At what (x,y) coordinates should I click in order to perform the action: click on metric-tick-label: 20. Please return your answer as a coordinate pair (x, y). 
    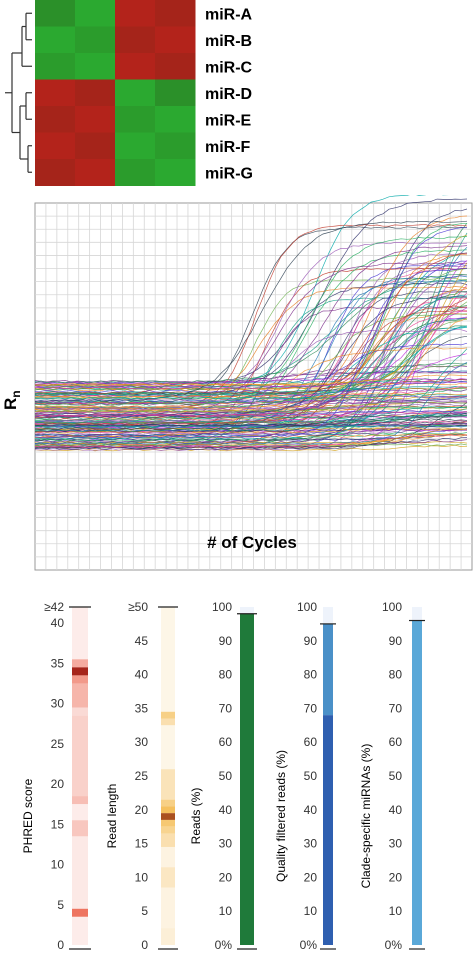
    Looking at the image, I should click on (311, 877).